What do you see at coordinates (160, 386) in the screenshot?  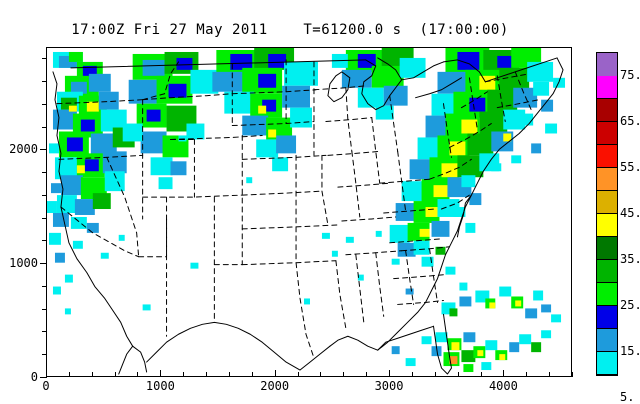 I see `x-axis-tick-label: 1000` at bounding box center [160, 386].